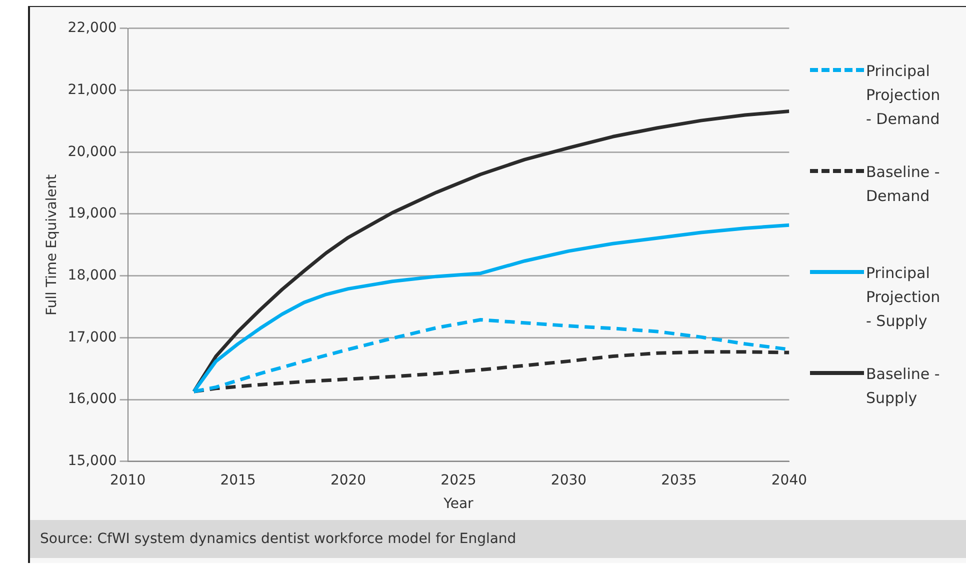 The height and width of the screenshot is (573, 966). I want to click on x-tick-label: 2020, so click(348, 480).